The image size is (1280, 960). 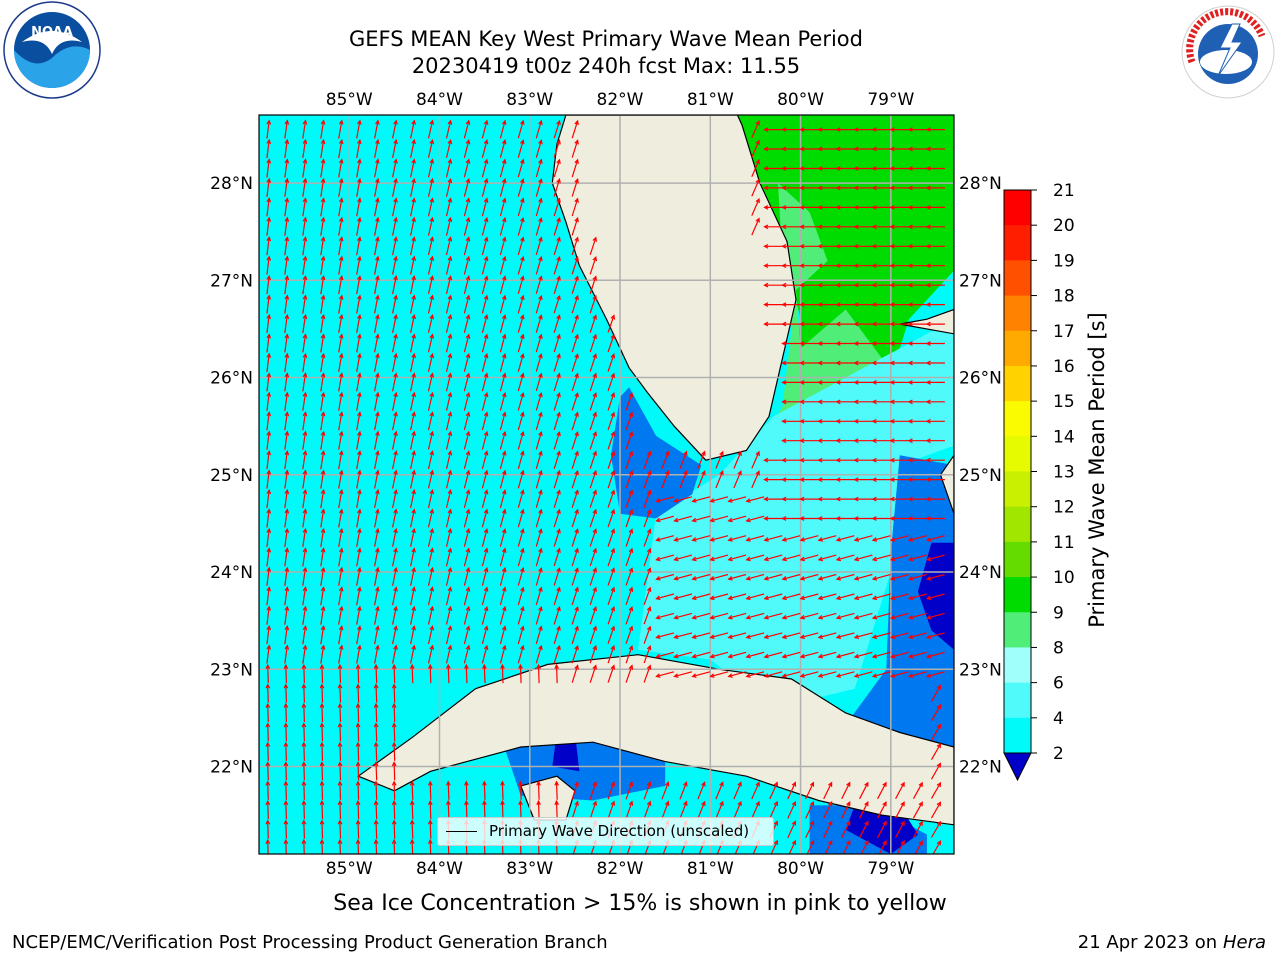 I want to click on colorbar-segment, so click(x=1017, y=524).